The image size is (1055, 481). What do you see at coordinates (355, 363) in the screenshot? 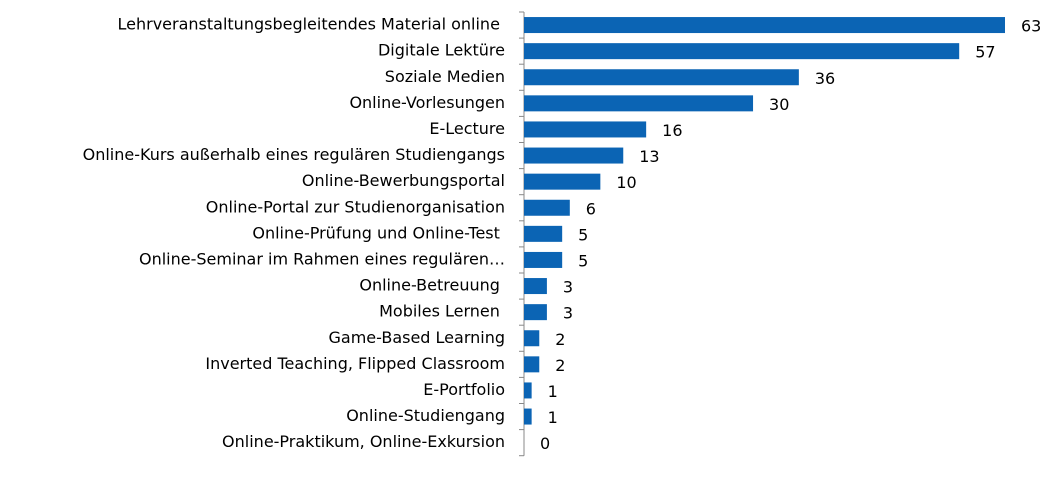
I see `category-label: Inverted Teaching, Flipped Classroom` at bounding box center [355, 363].